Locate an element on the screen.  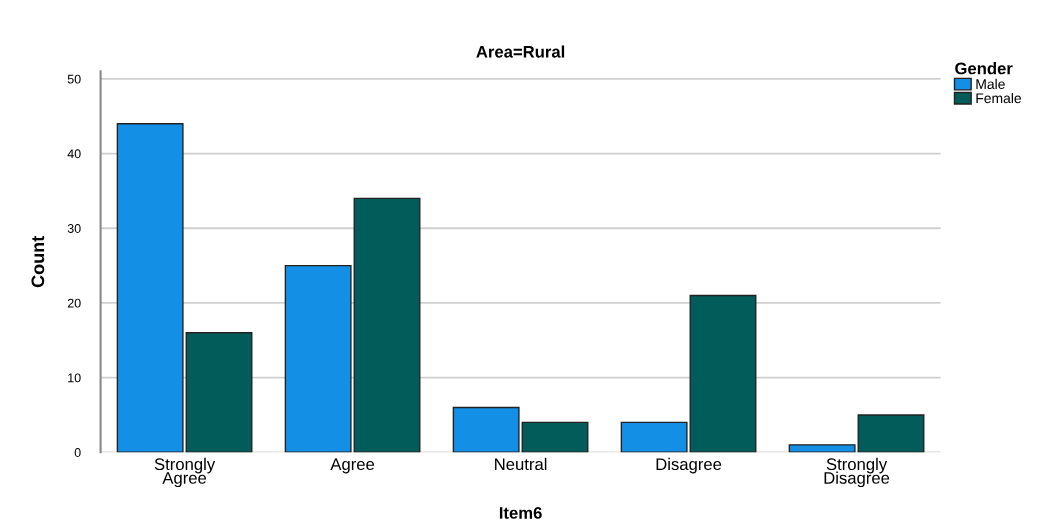
x-tick-label: Strongly Agree is located at coordinates (185, 472).